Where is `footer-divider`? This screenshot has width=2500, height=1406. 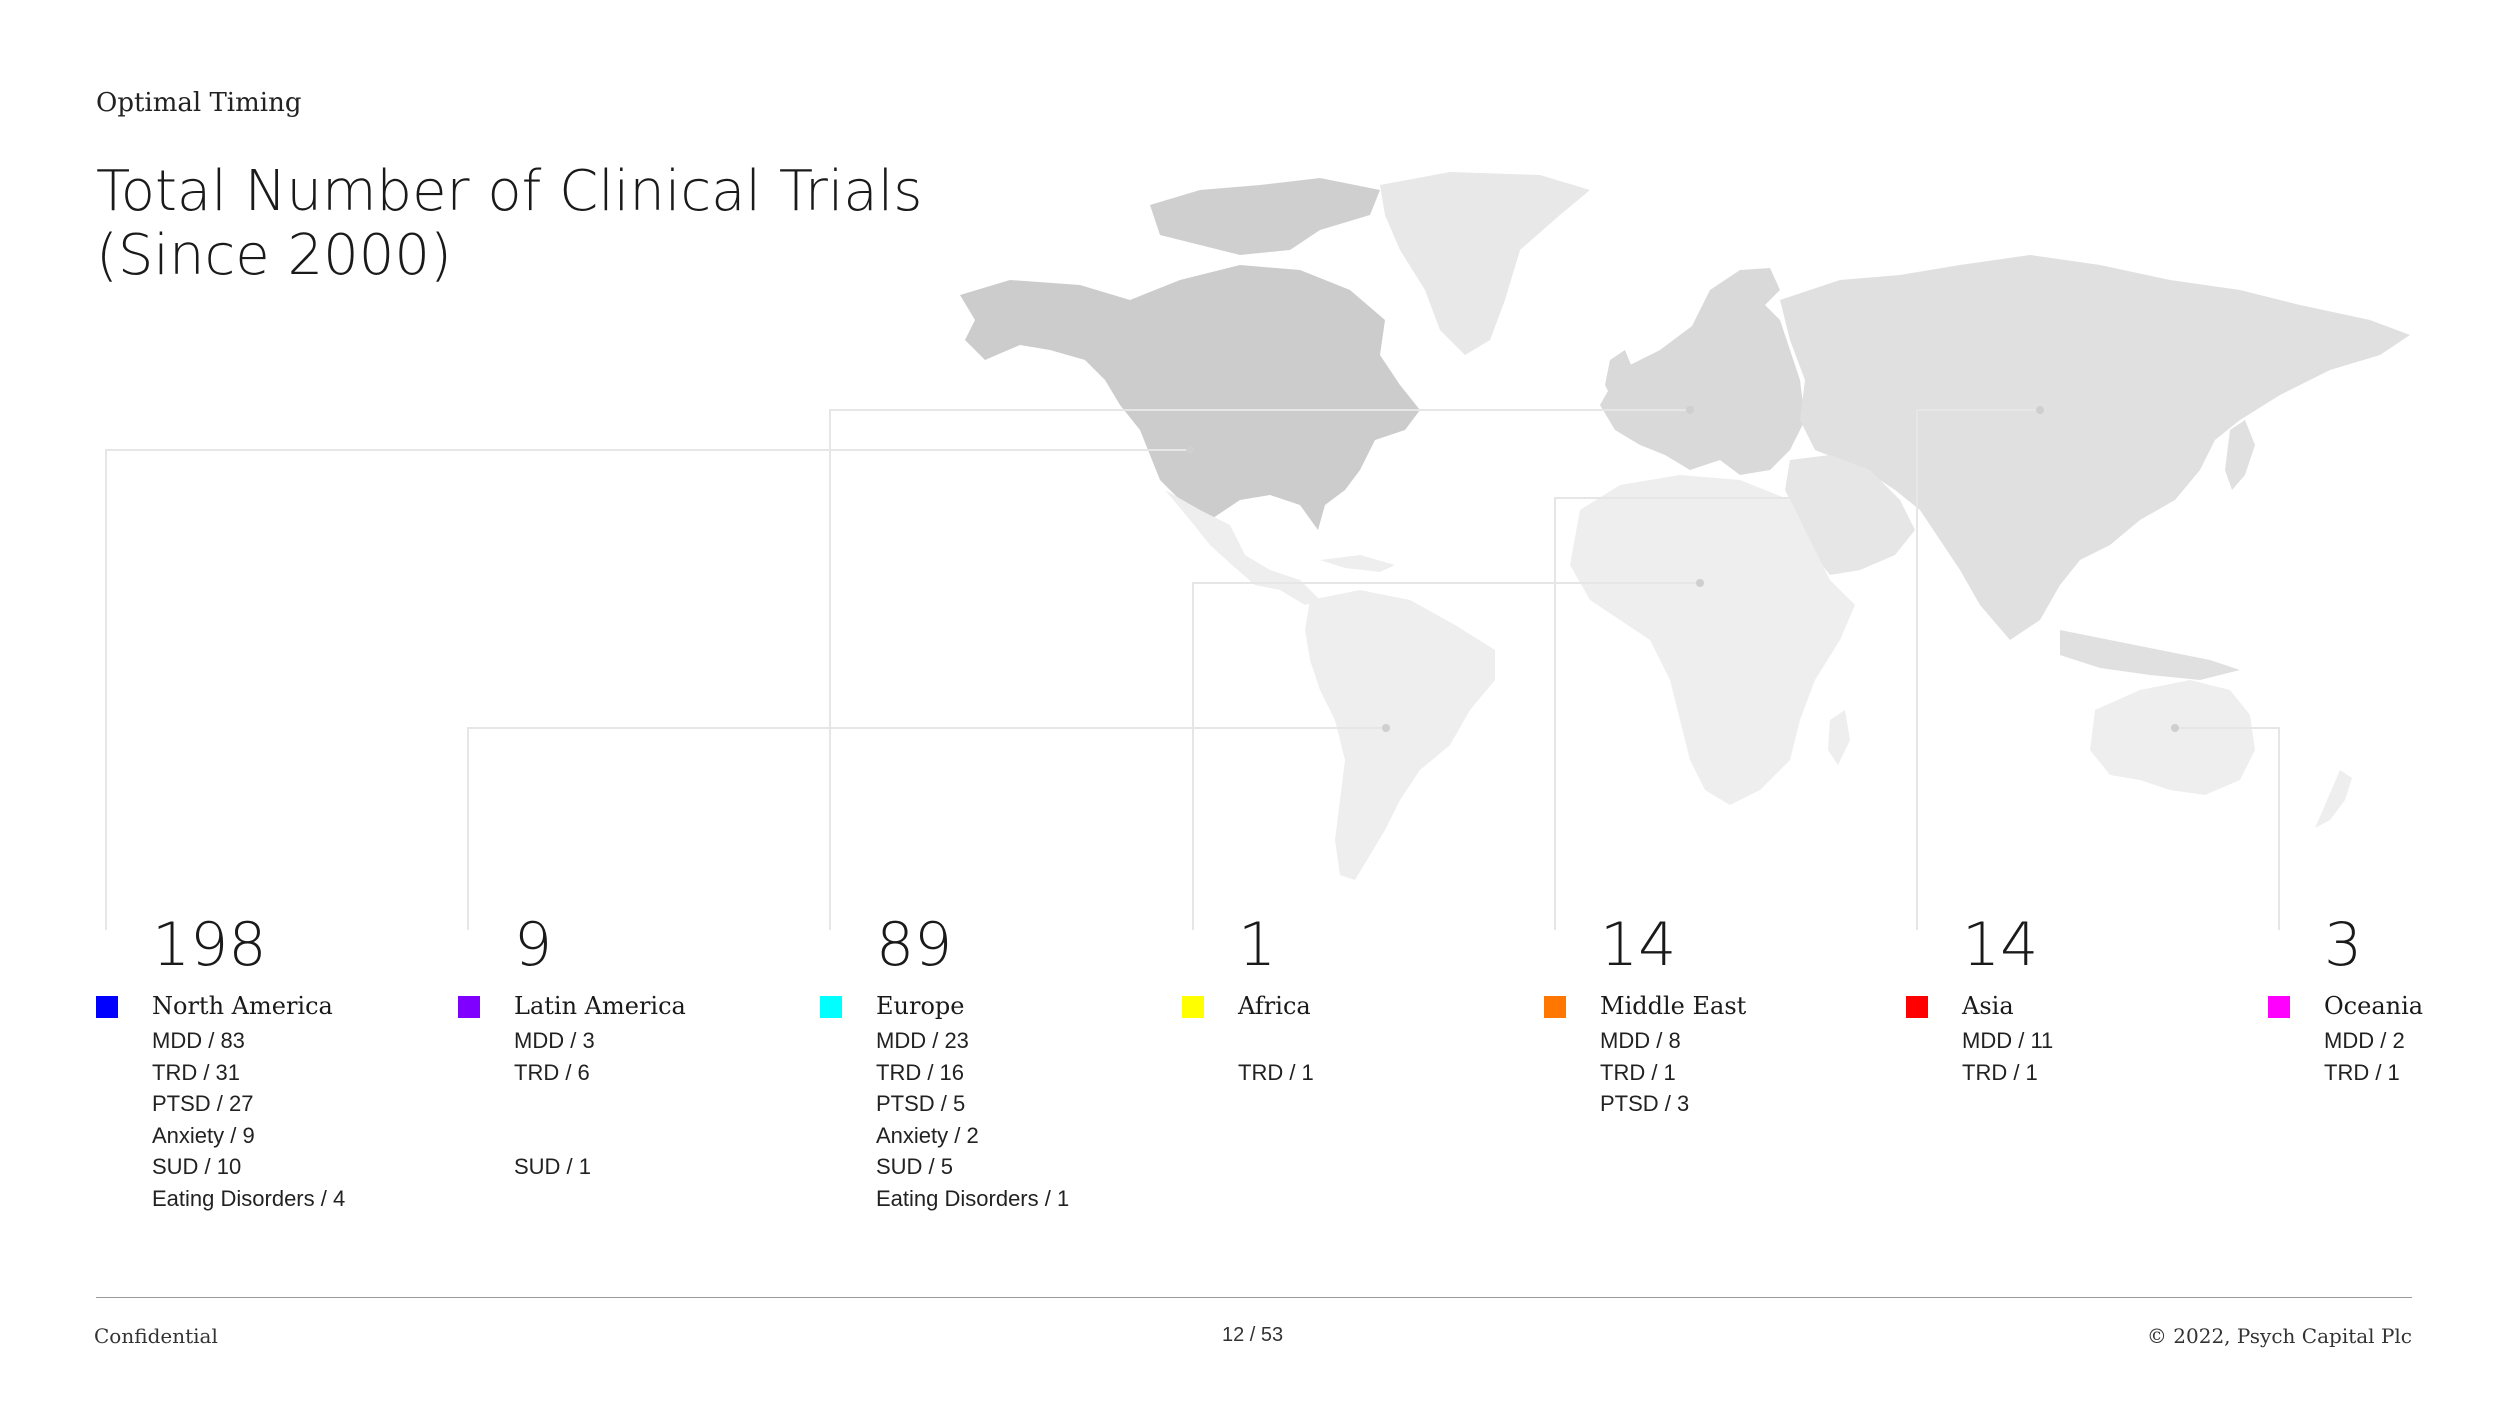
footer-divider is located at coordinates (1254, 1297).